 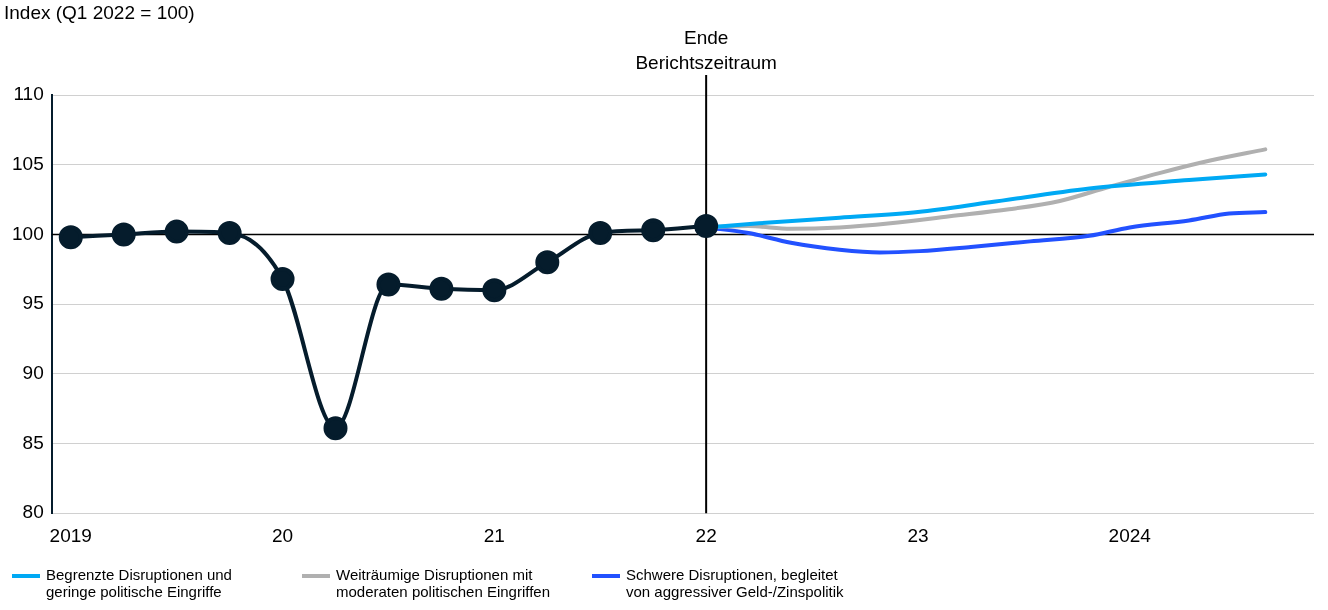 What do you see at coordinates (282, 535) in the screenshot?
I see `x-tick-label: 20` at bounding box center [282, 535].